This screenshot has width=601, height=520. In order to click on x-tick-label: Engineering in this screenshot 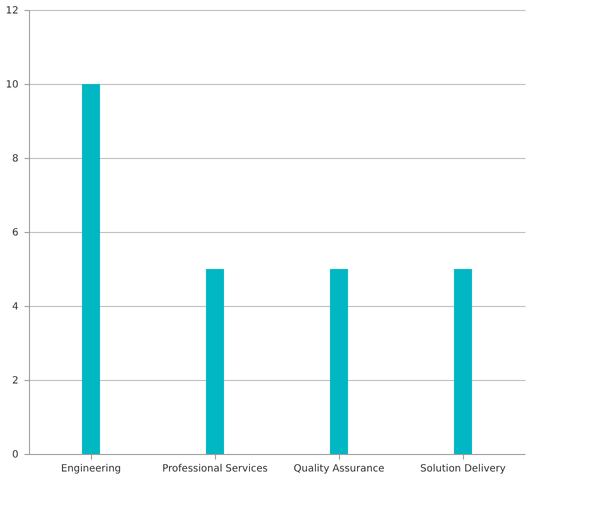, I will do `click(91, 469)`.